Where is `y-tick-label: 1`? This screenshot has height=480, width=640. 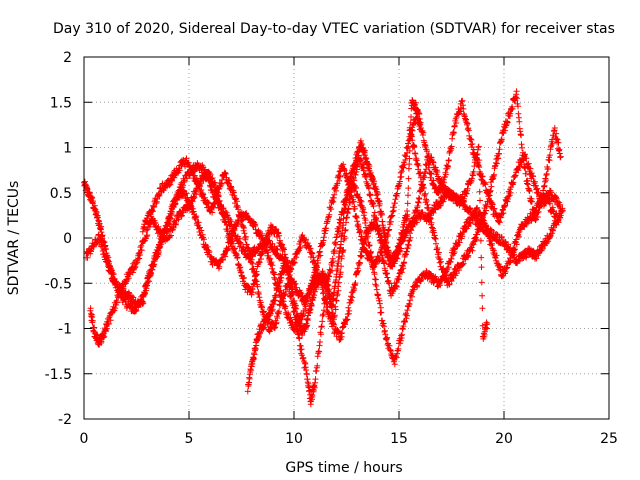 y-tick-label: 1 is located at coordinates (67, 149).